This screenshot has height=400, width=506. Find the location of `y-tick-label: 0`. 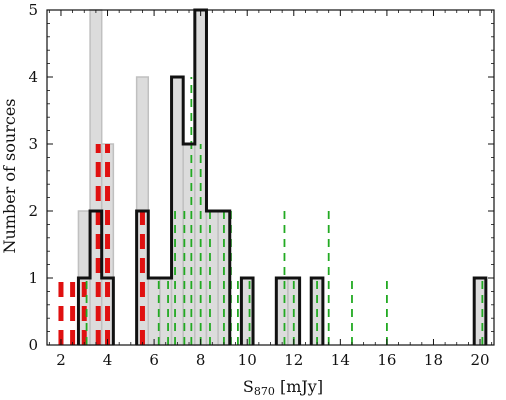

y-tick-label: 0 is located at coordinates (33, 345).